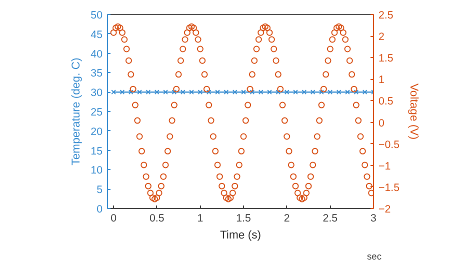 This screenshot has height=266, width=474. I want to click on y-tick-label: 10, so click(96, 170).